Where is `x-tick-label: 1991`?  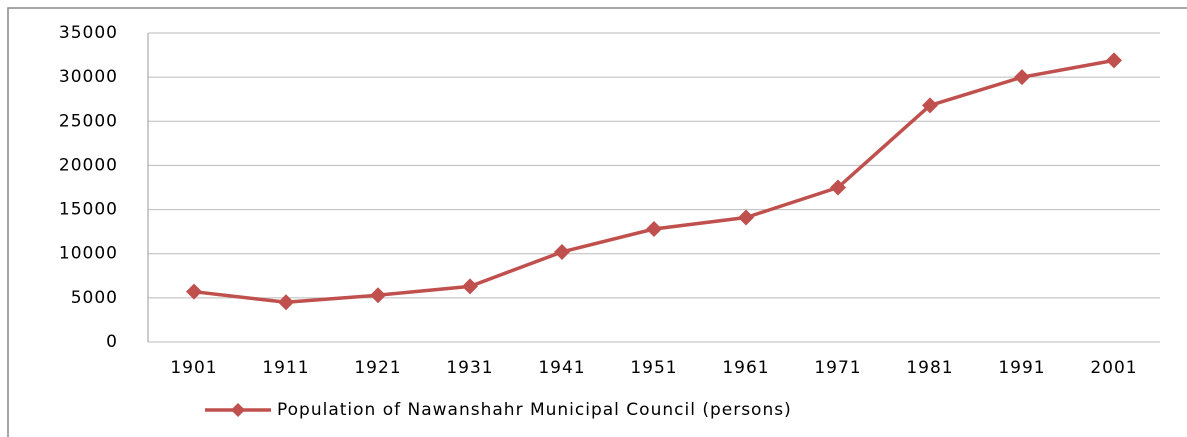 x-tick-label: 1991 is located at coordinates (1021, 368).